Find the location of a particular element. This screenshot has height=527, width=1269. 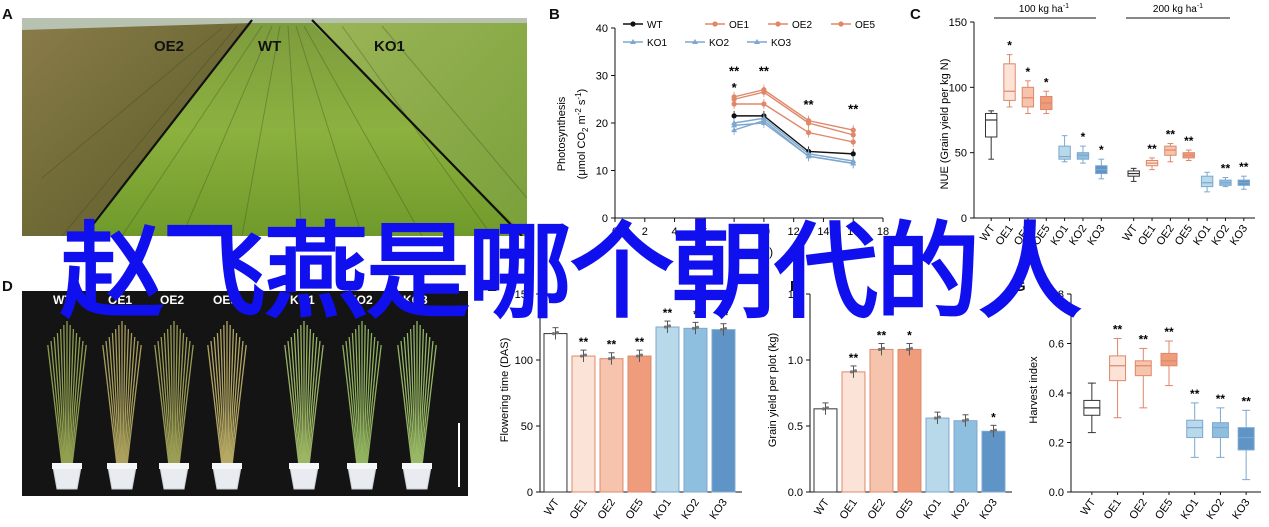

chart-f-ytick-label: 1.5 is located at coordinates (795, 295).